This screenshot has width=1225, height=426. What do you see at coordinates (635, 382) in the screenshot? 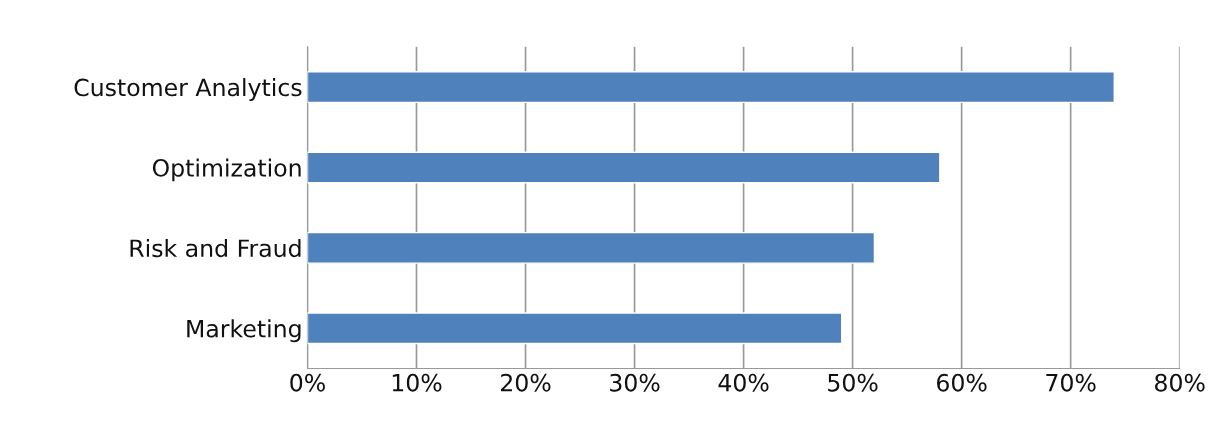
I see `x-tick-label: 30%` at bounding box center [635, 382].